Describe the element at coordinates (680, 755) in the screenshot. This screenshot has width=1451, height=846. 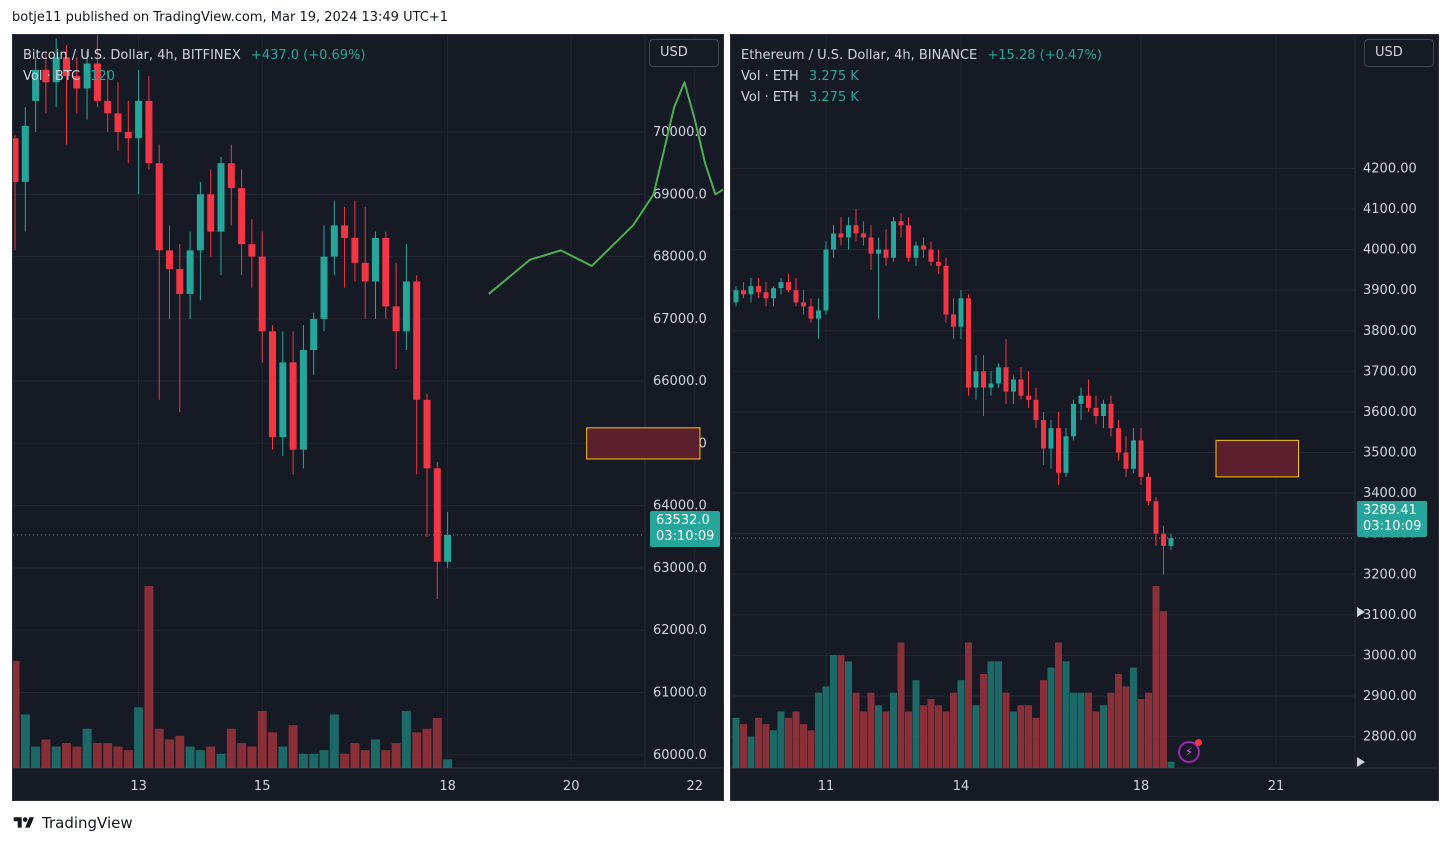
I see `btc-y-tick-label: 60000.0` at that location.